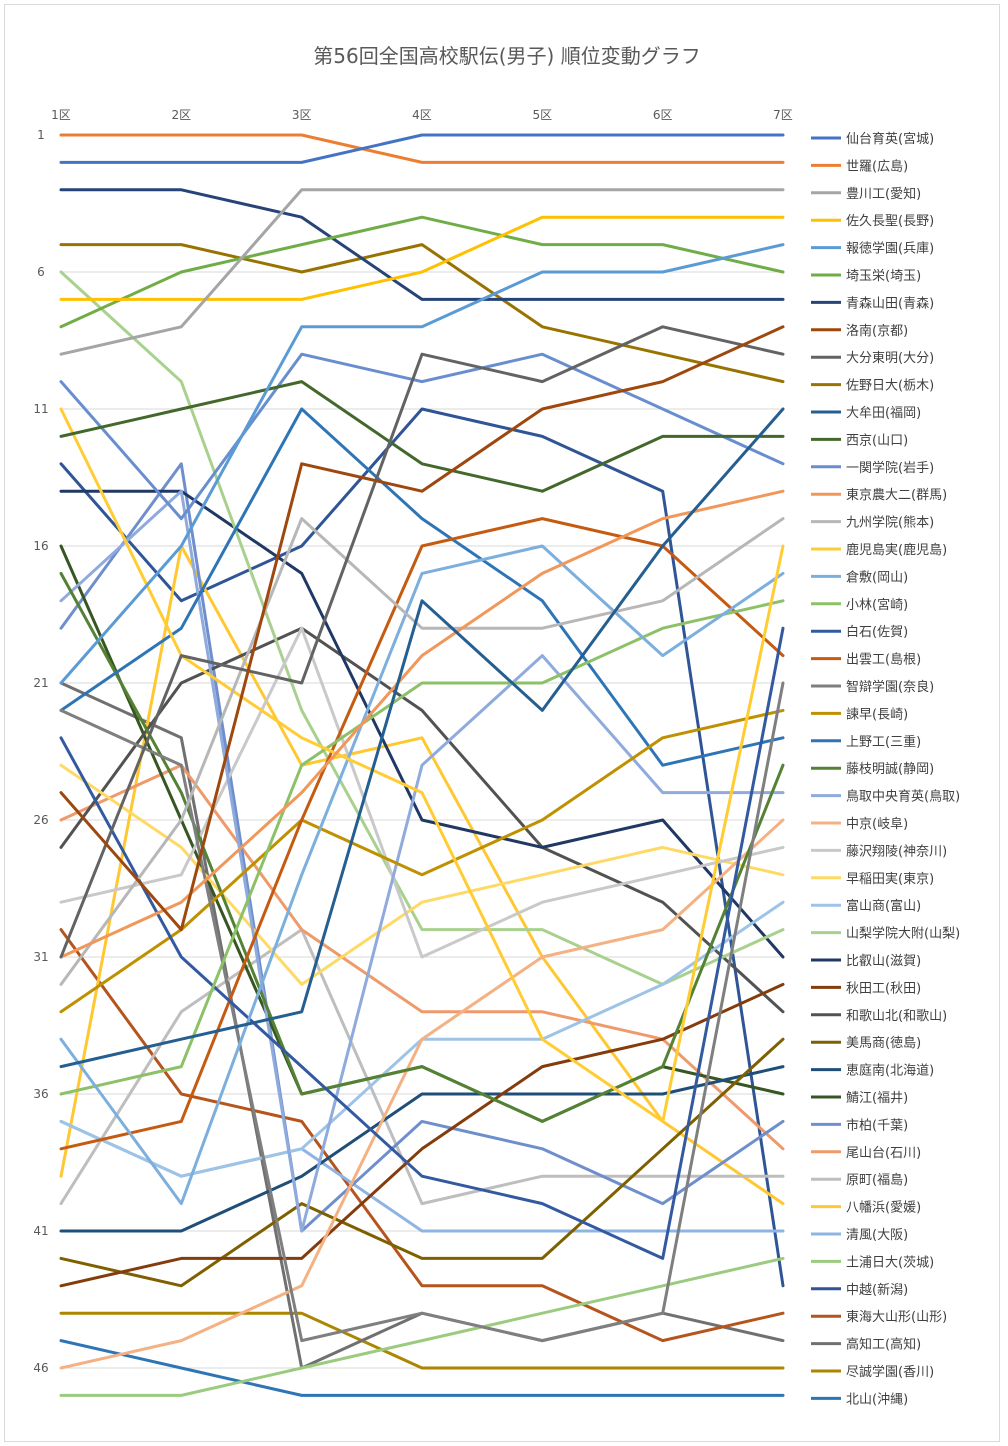 Image resolution: width=1008 pixels, height=1446 pixels. Describe the element at coordinates (877, 1098) in the screenshot. I see `legend-label: 鯖江(福井)` at that location.